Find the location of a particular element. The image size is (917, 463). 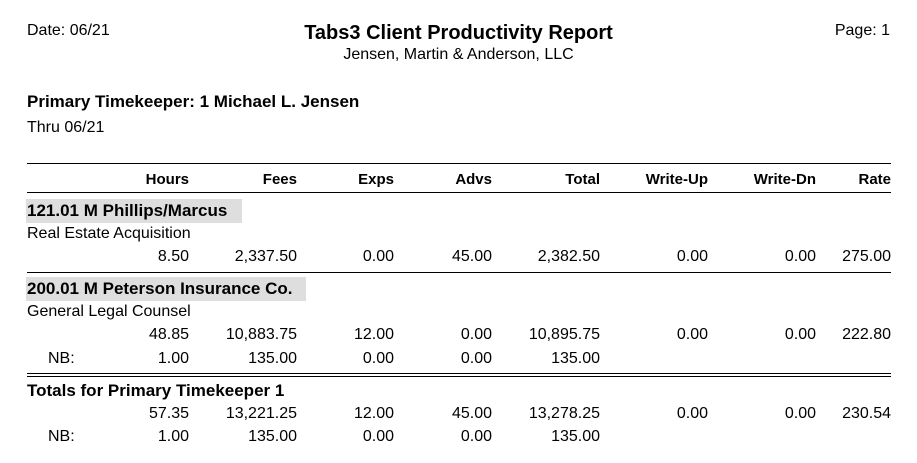

nb-cell-fees: 135.00 is located at coordinates (272, 358).